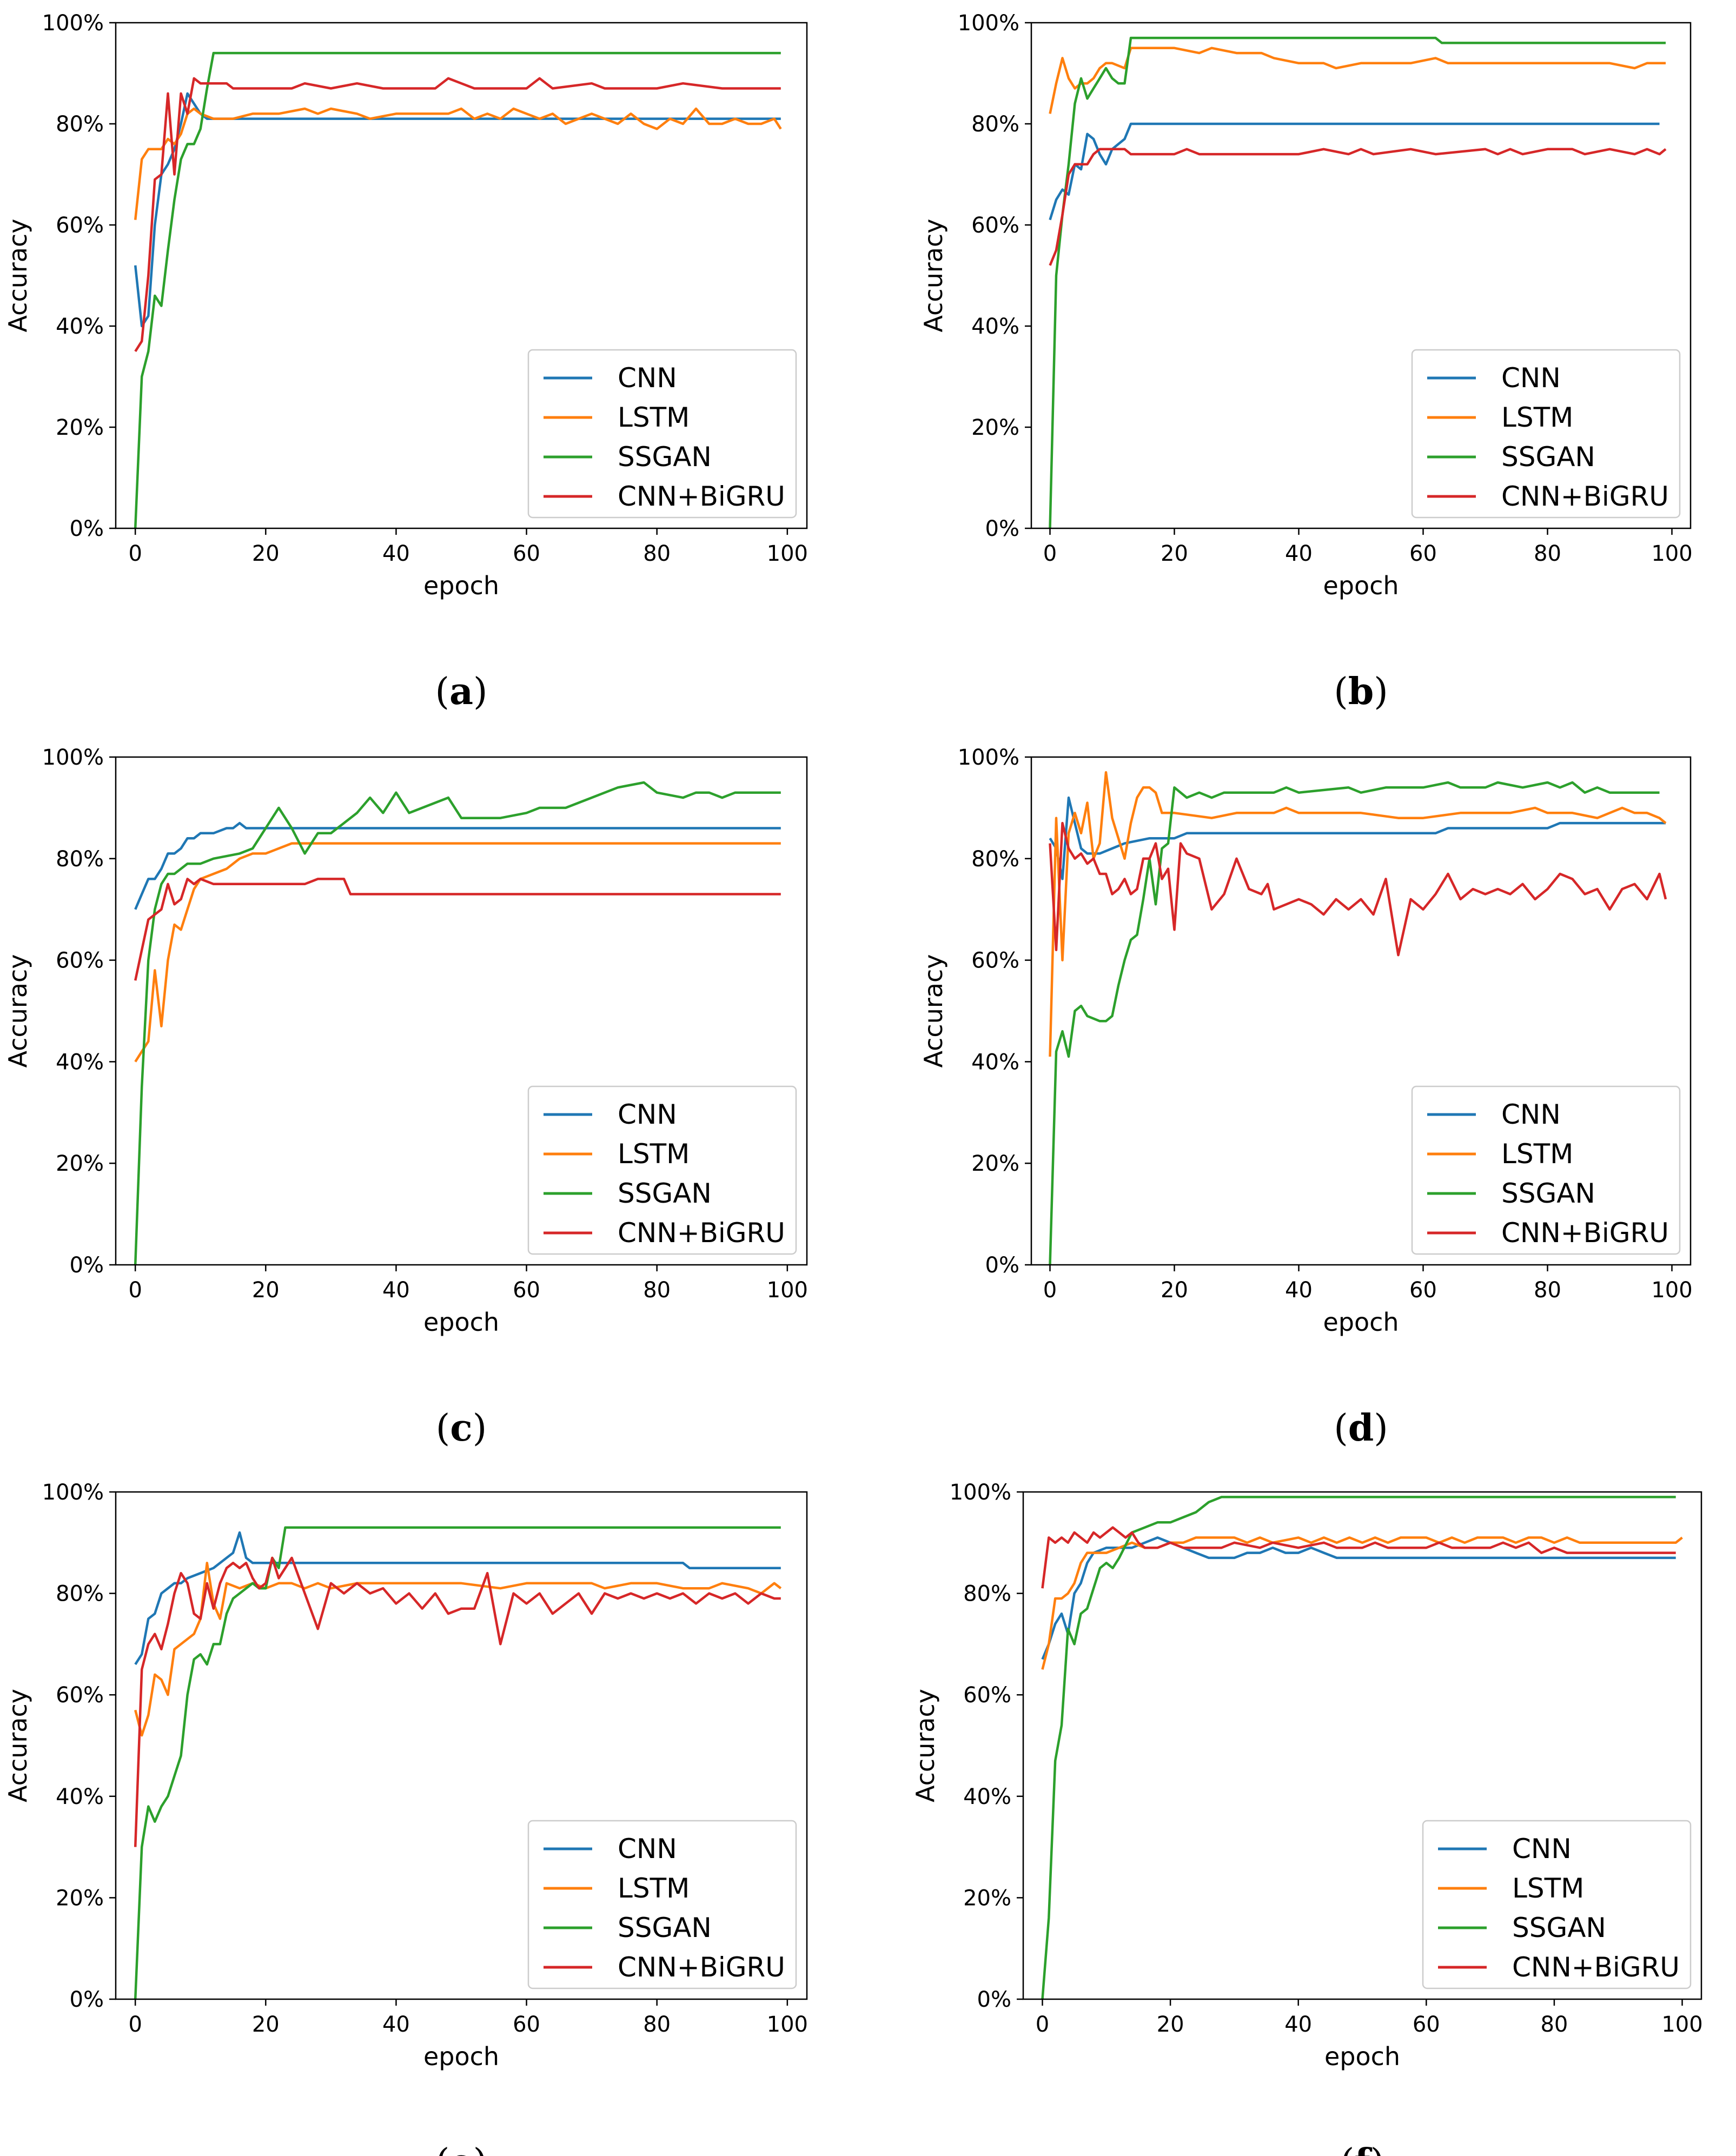 This screenshot has width=1736, height=2156. I want to click on panel-caption: (e), so click(461, 2148).